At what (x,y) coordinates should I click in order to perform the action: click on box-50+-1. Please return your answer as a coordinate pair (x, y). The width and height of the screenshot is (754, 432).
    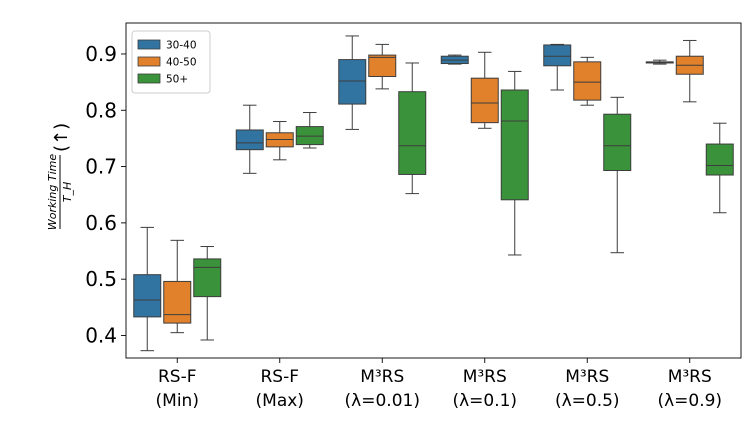
    Looking at the image, I should click on (309, 130).